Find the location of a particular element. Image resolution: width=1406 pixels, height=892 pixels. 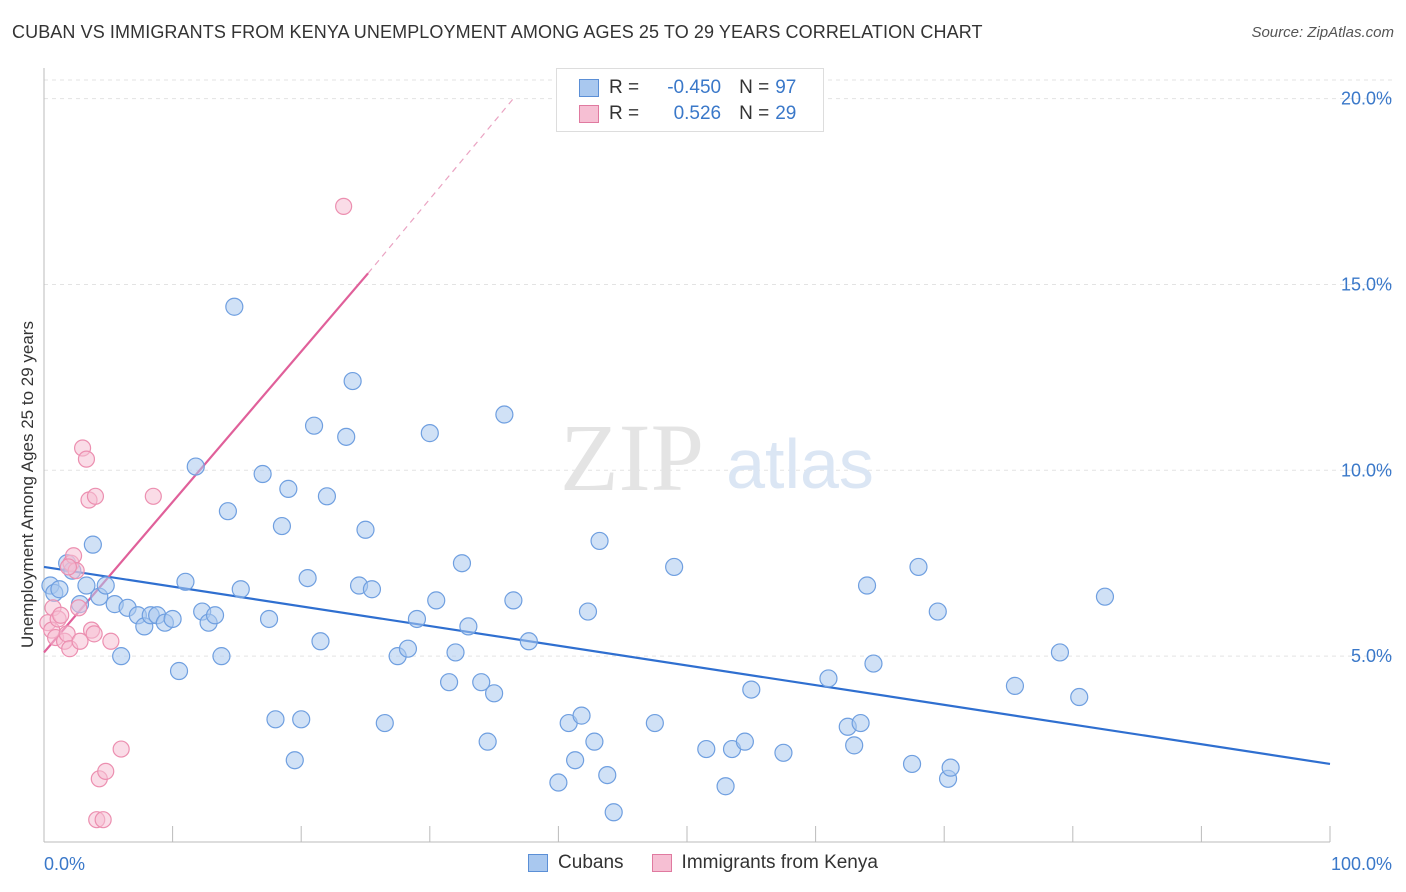

watermark-atlas: atlas is located at coordinates (800, 464).